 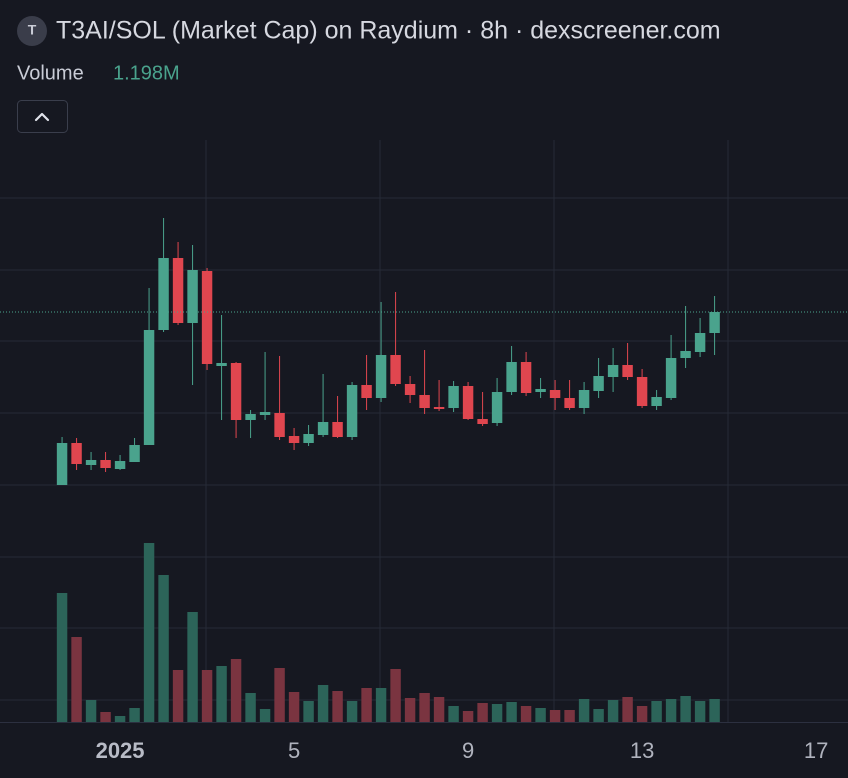 What do you see at coordinates (468, 750) in the screenshot?
I see `x-tick-label: 9` at bounding box center [468, 750].